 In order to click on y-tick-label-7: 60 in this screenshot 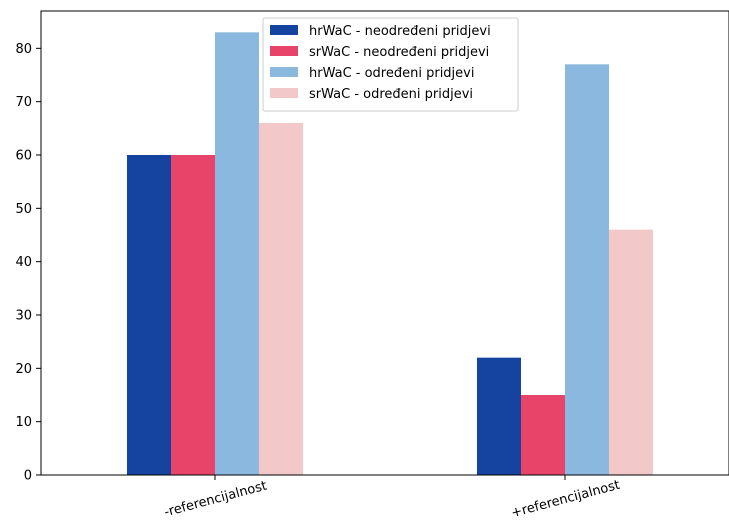, I will do `click(23, 156)`.